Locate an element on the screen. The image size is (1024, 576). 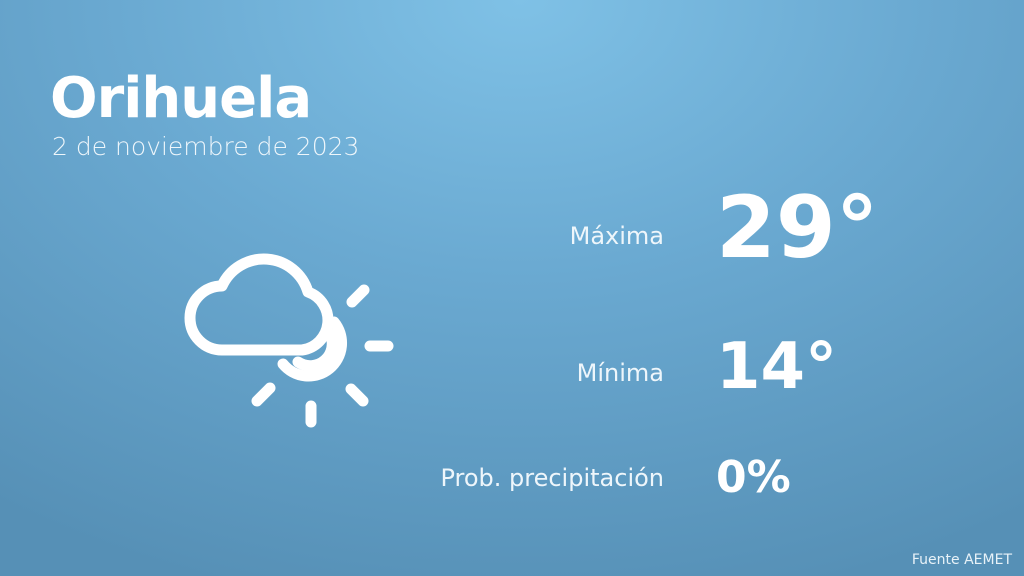
min-label: Mínima is located at coordinates (620, 373).